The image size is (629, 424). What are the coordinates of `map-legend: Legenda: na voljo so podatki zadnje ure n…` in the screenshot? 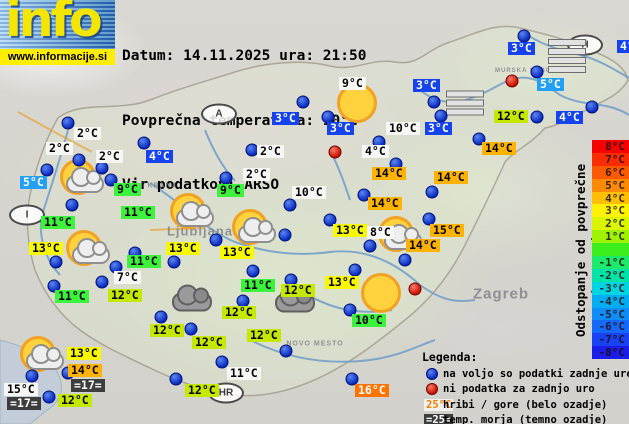 It's located at (525, 387).